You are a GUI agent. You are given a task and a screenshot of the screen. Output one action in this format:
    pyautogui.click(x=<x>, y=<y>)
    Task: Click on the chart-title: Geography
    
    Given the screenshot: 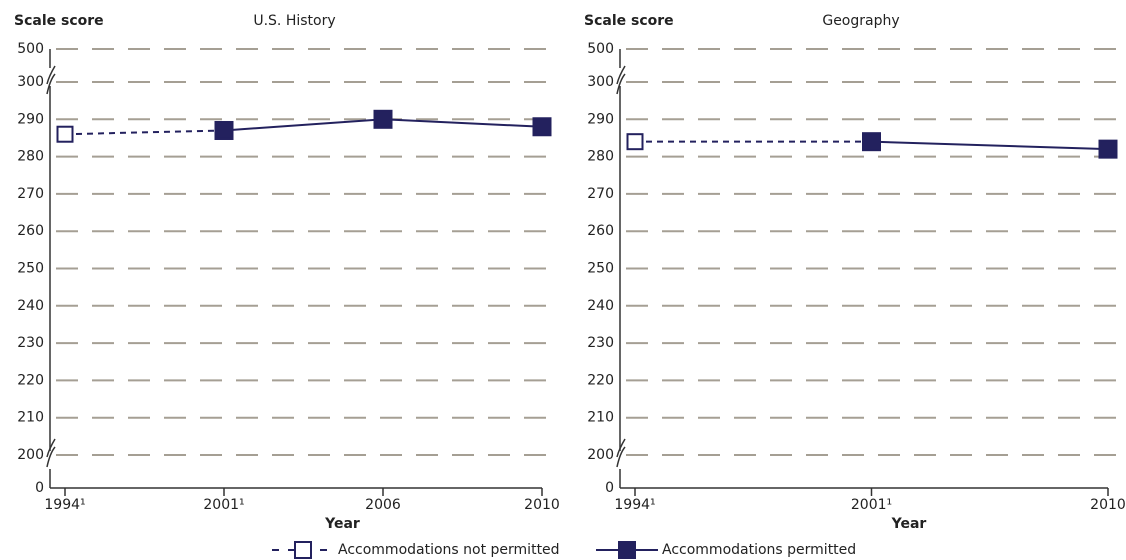 What is the action you would take?
    pyautogui.click(x=860, y=21)
    